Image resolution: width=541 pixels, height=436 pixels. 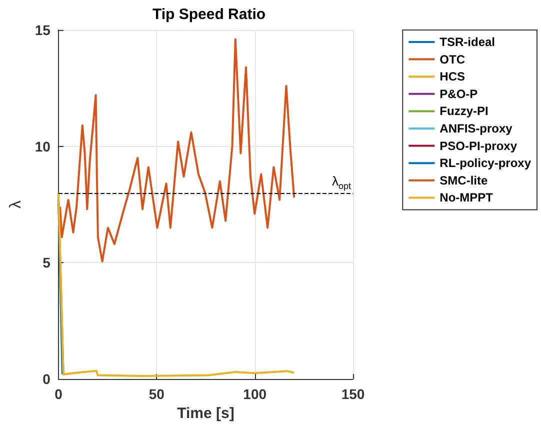 What do you see at coordinates (486, 163) in the screenshot?
I see `legend-label: RL-policy-proxy` at bounding box center [486, 163].